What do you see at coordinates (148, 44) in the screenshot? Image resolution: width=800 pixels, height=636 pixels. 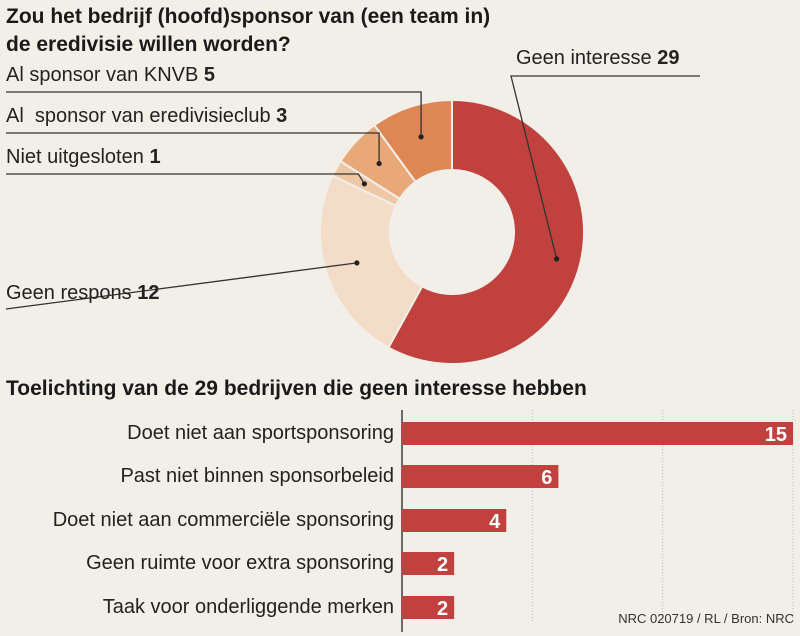 I see `pie-chart-title-line2: de eredivisie willen worden?` at bounding box center [148, 44].